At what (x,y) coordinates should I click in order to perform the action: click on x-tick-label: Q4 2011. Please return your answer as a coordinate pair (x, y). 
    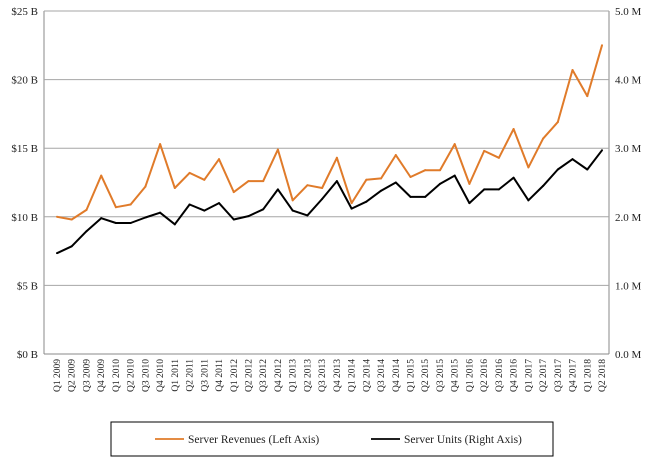
    Looking at the image, I should click on (220, 375).